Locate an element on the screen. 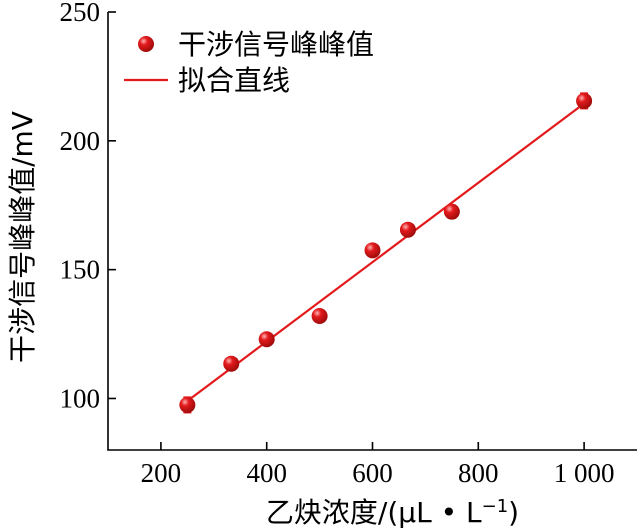  x-tick-label: 600 is located at coordinates (372, 473).